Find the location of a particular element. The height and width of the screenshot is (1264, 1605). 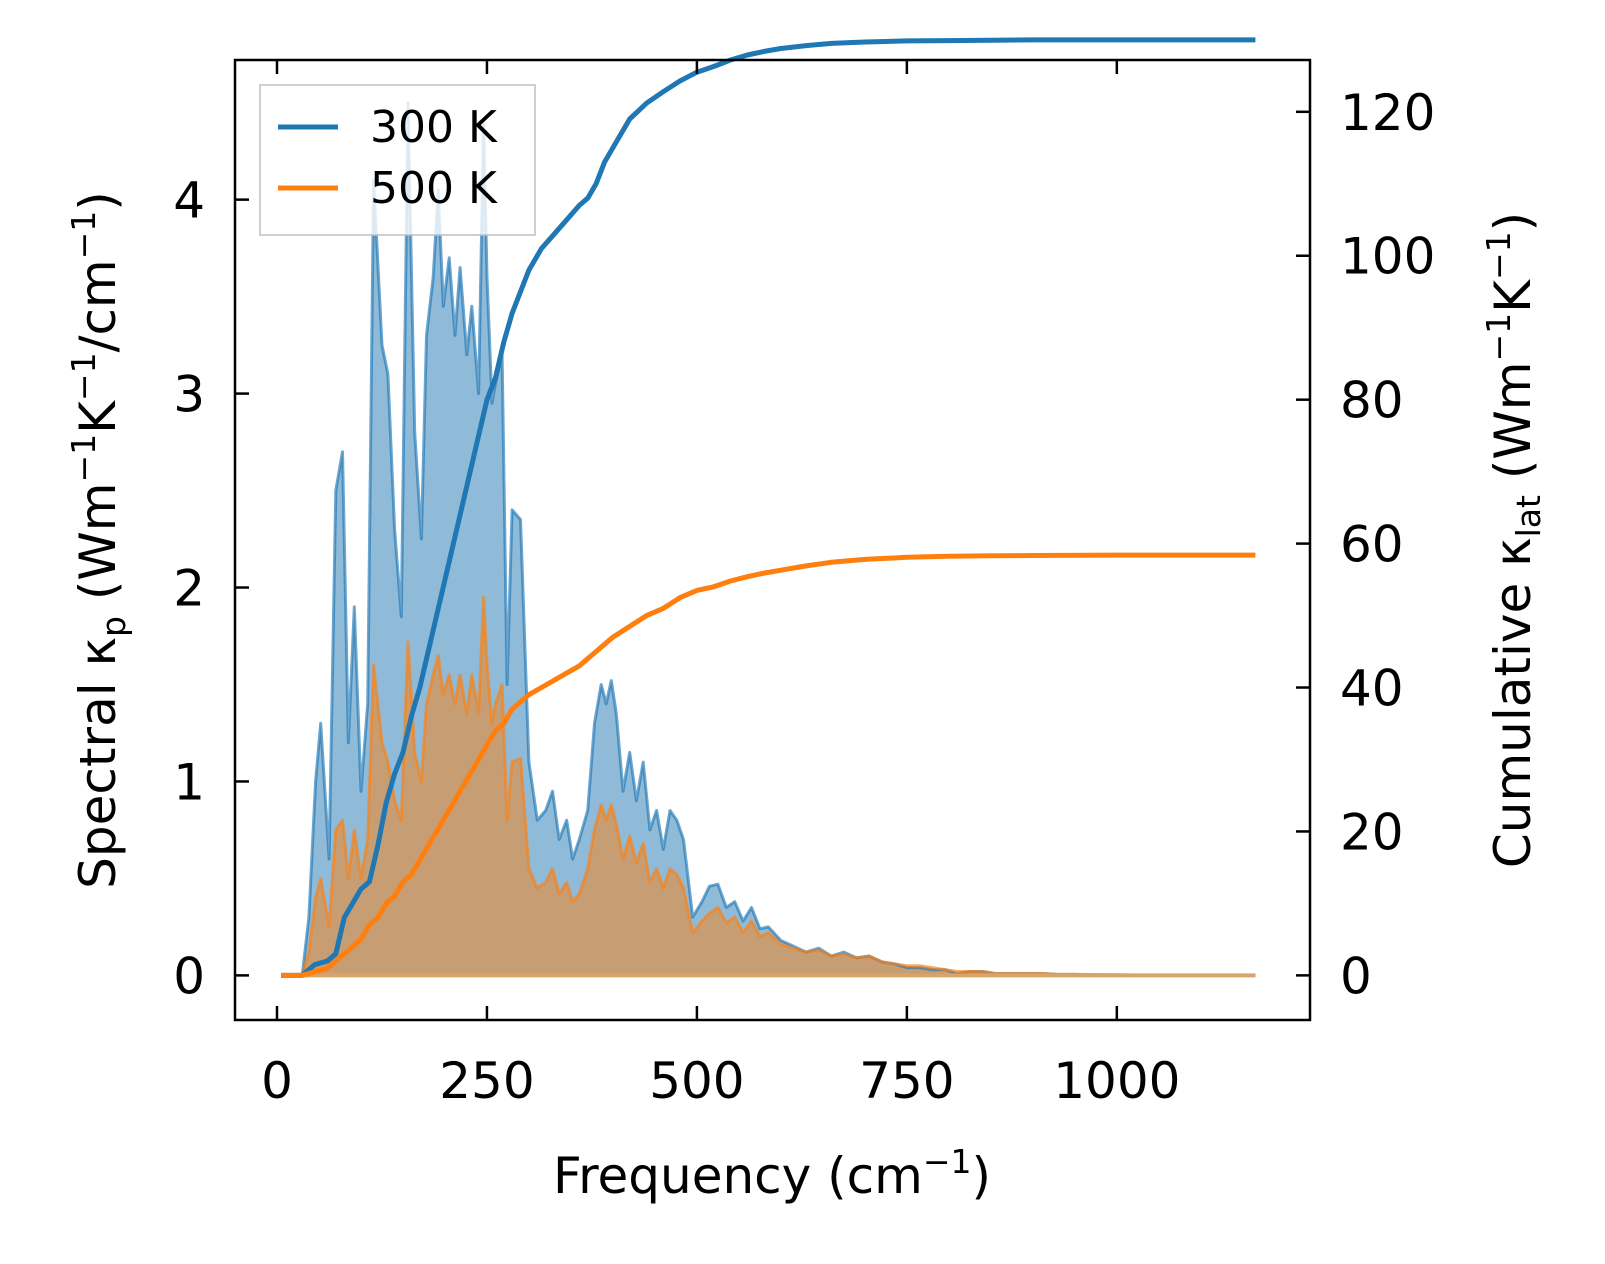

left-title-sub: p is located at coordinates (113, 626).